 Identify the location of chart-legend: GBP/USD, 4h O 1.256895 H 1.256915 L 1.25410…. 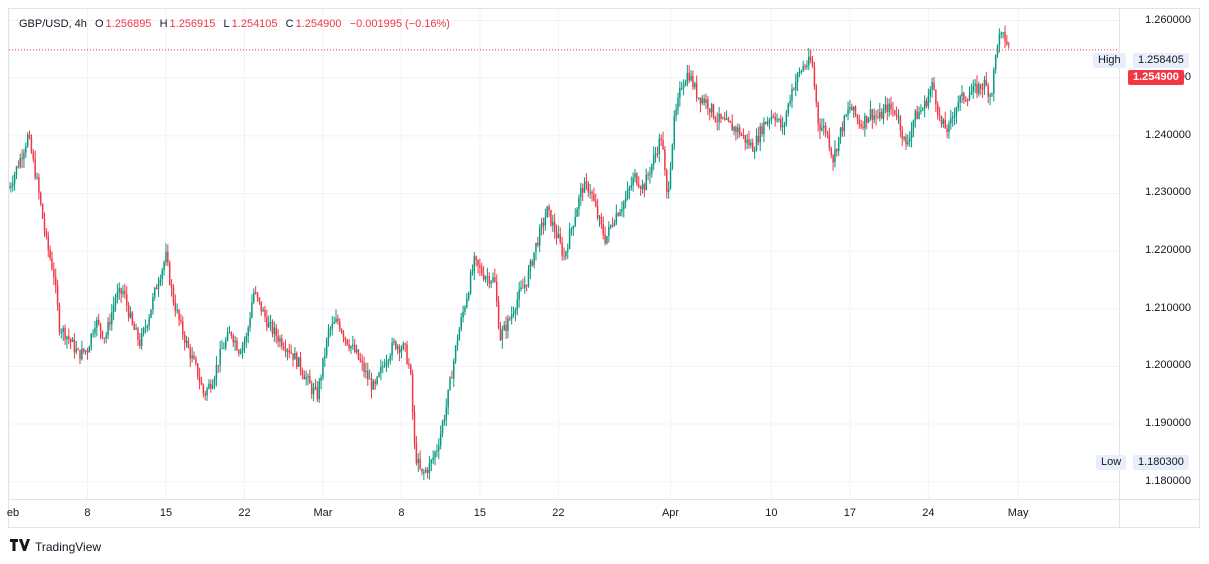
(235, 24).